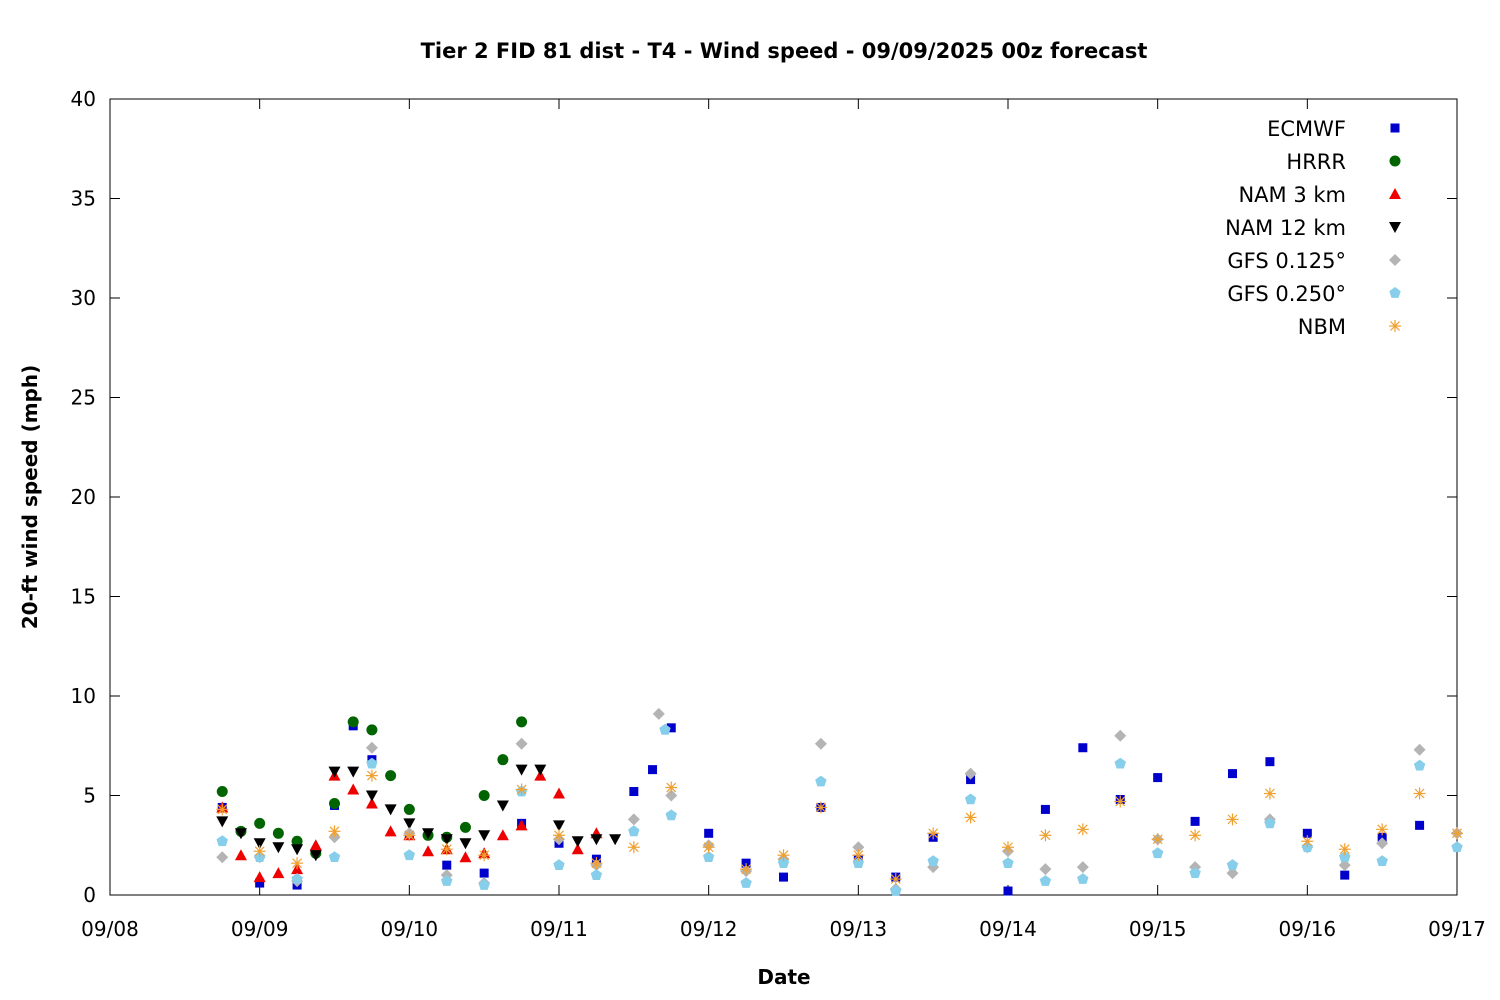  What do you see at coordinates (1319, 195) in the screenshot?
I see `legend-item-nam-3-km: NAM 3 km` at bounding box center [1319, 195].